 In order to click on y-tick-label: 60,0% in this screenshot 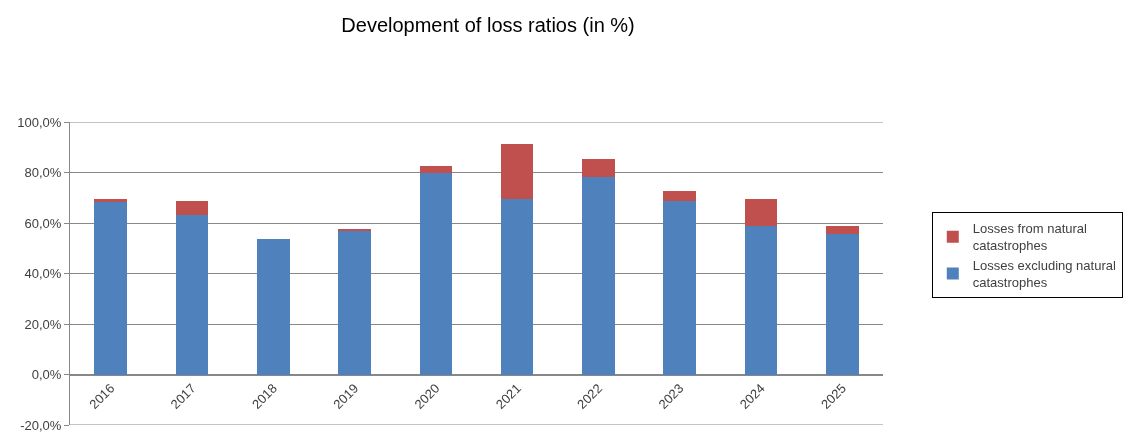, I will do `click(43, 223)`.